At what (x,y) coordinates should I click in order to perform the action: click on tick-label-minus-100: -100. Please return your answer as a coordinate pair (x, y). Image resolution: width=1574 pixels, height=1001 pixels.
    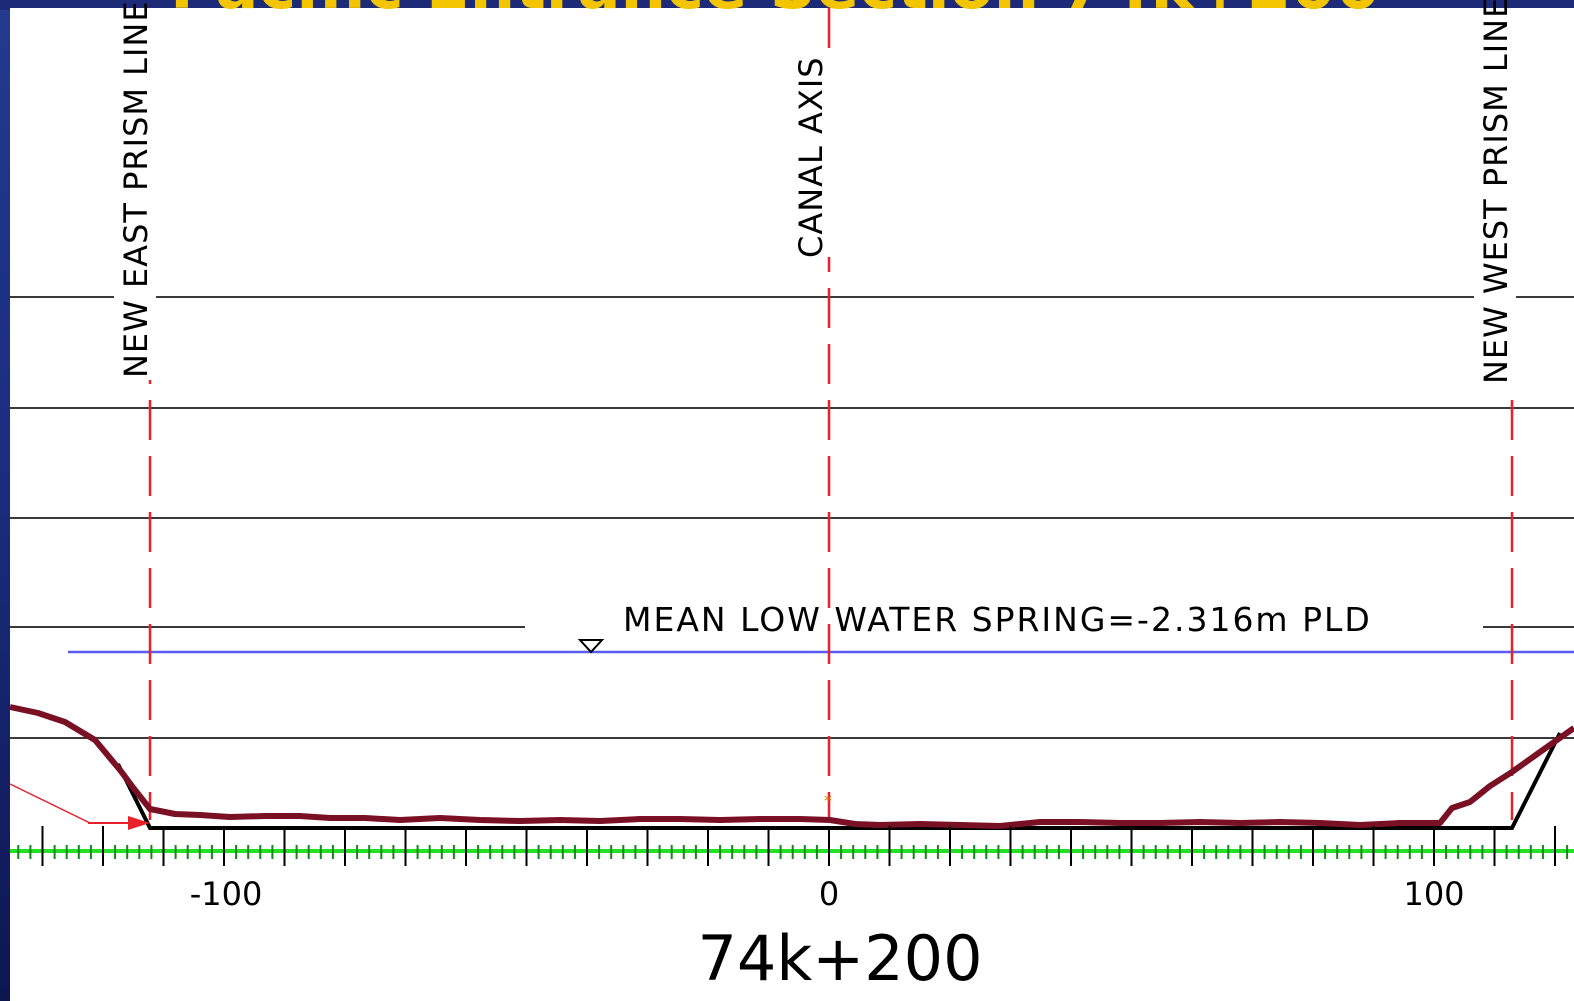
    Looking at the image, I should click on (226, 894).